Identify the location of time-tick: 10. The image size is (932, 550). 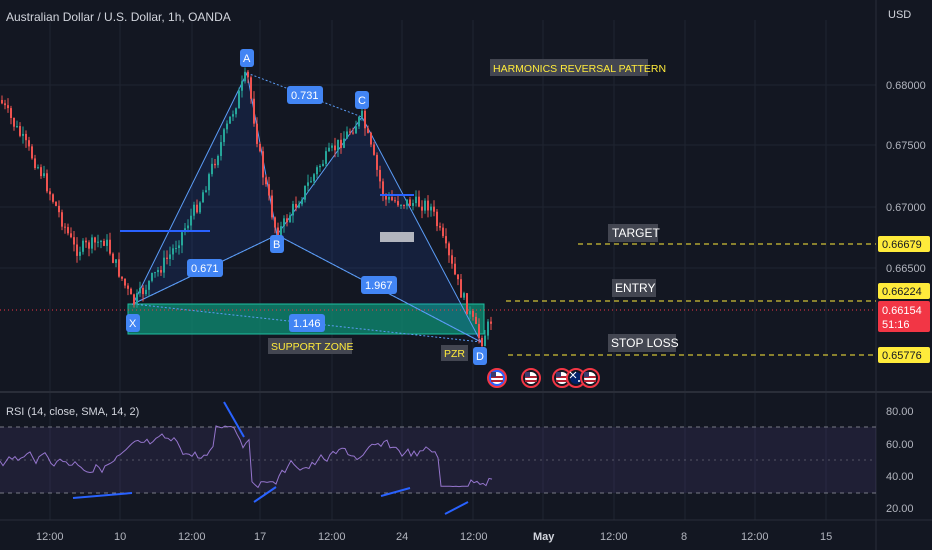
(120, 537).